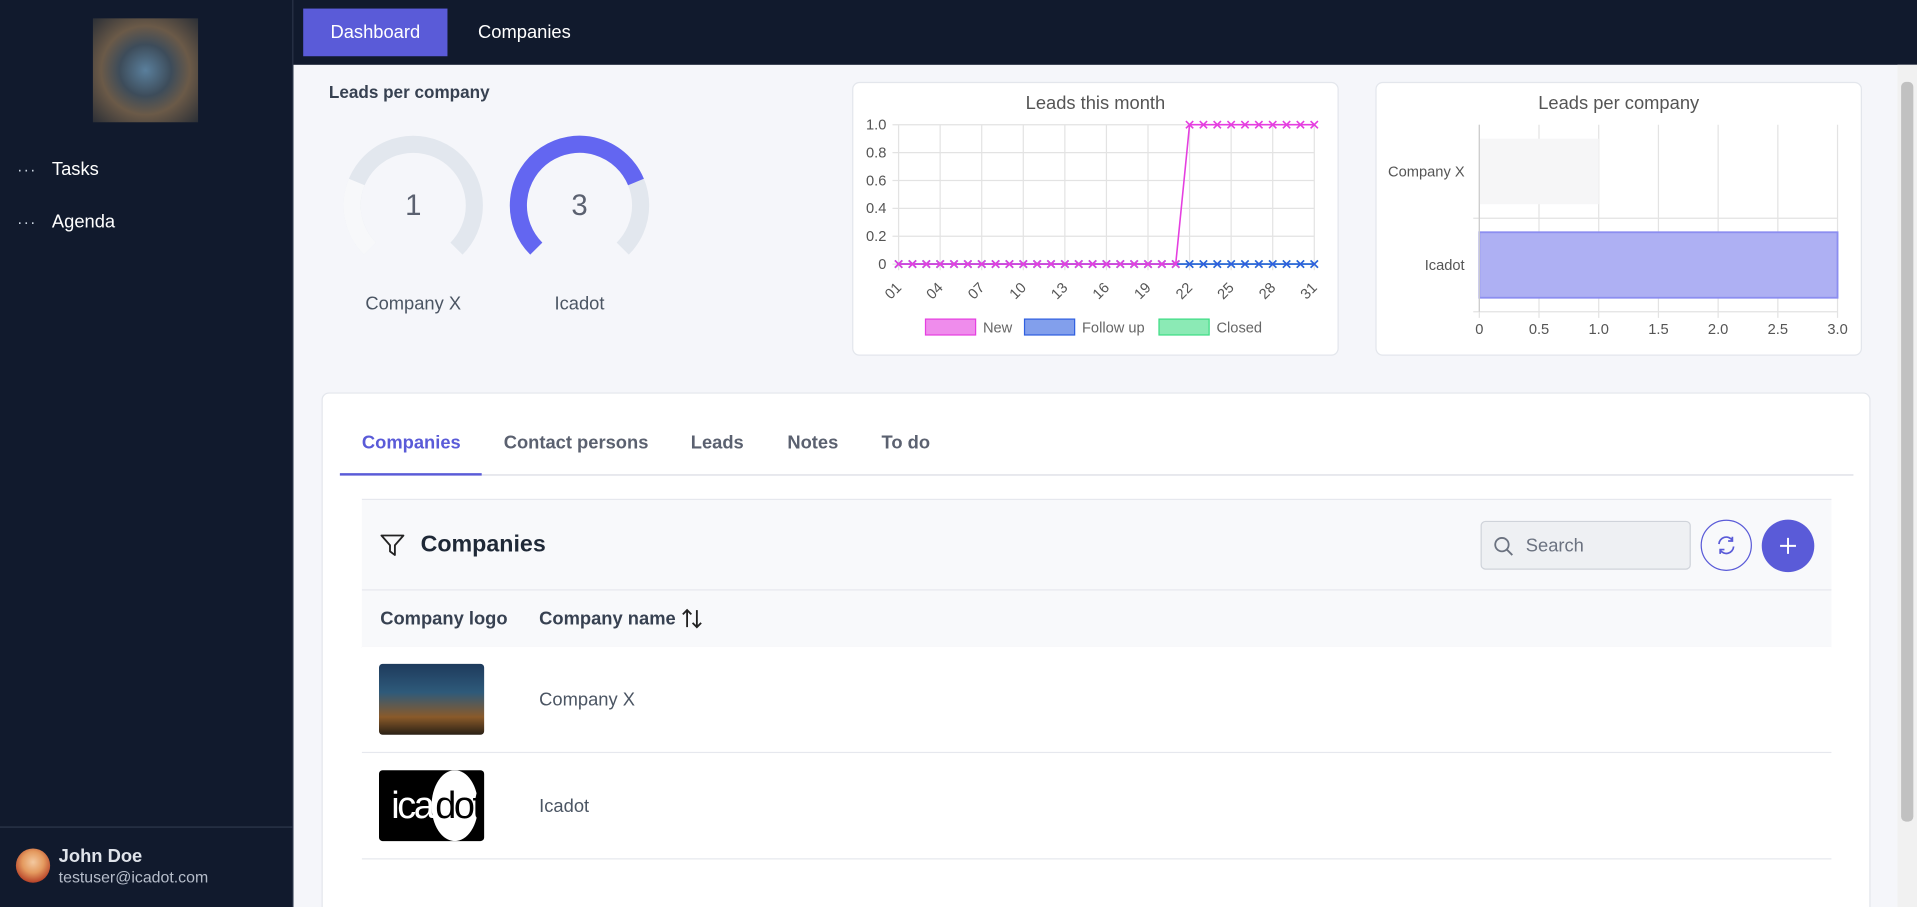 This screenshot has height=907, width=1917. What do you see at coordinates (906, 443) in the screenshot?
I see `tab: To do` at bounding box center [906, 443].